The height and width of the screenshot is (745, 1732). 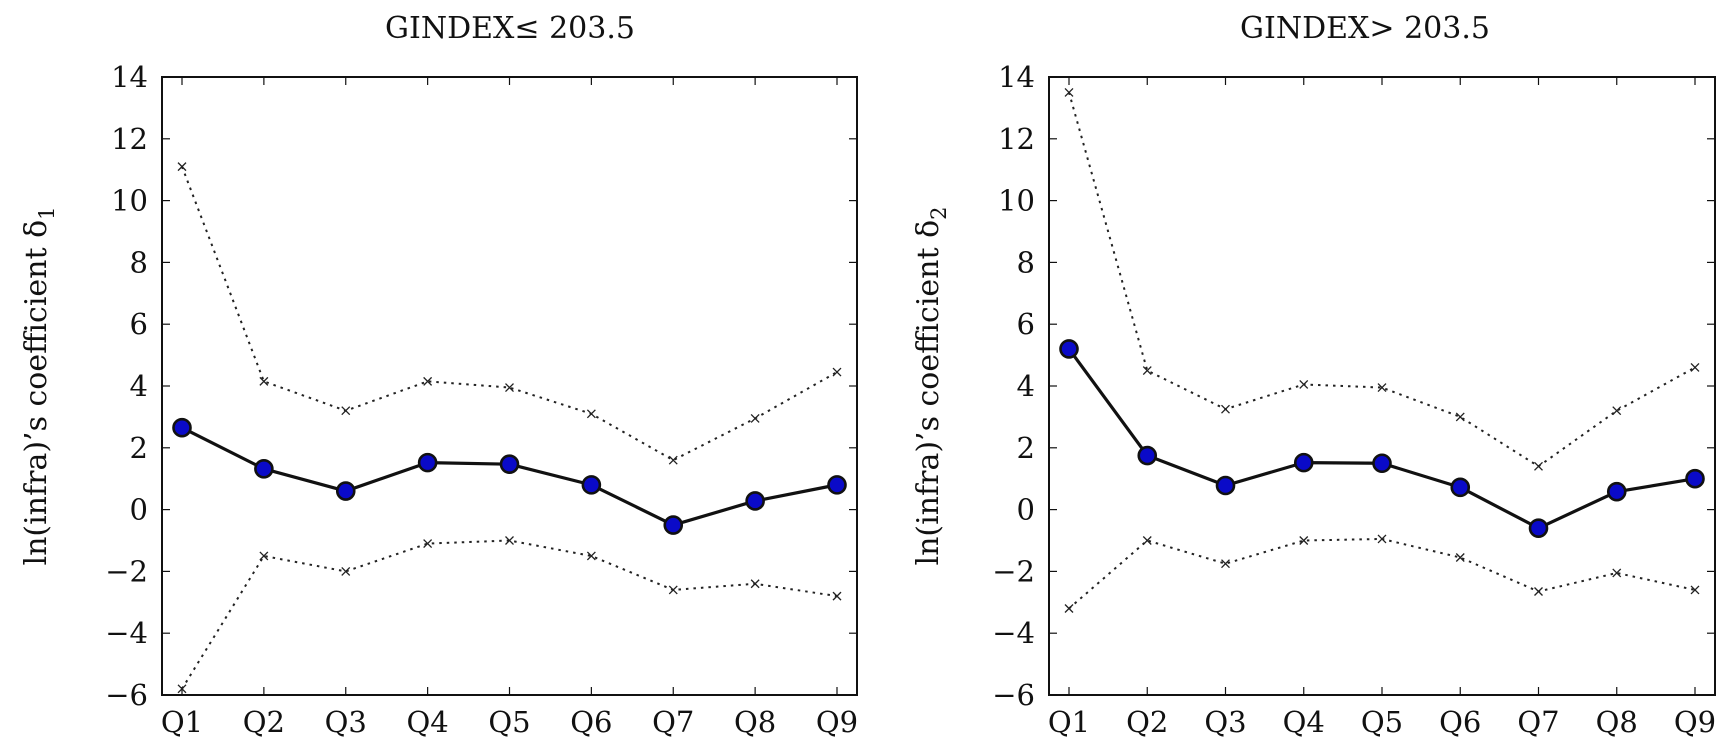 I want to click on y-axis-label: ln(infra)’s coefficient δ1, so click(x=39, y=385).